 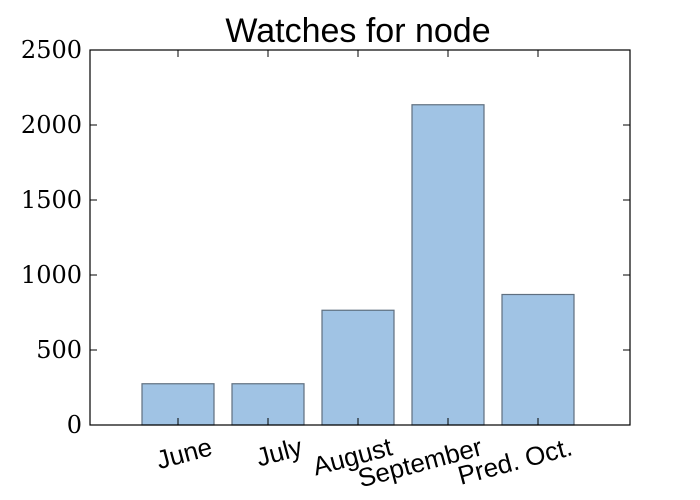 I want to click on y-tick-label: 1000, so click(x=51, y=275).